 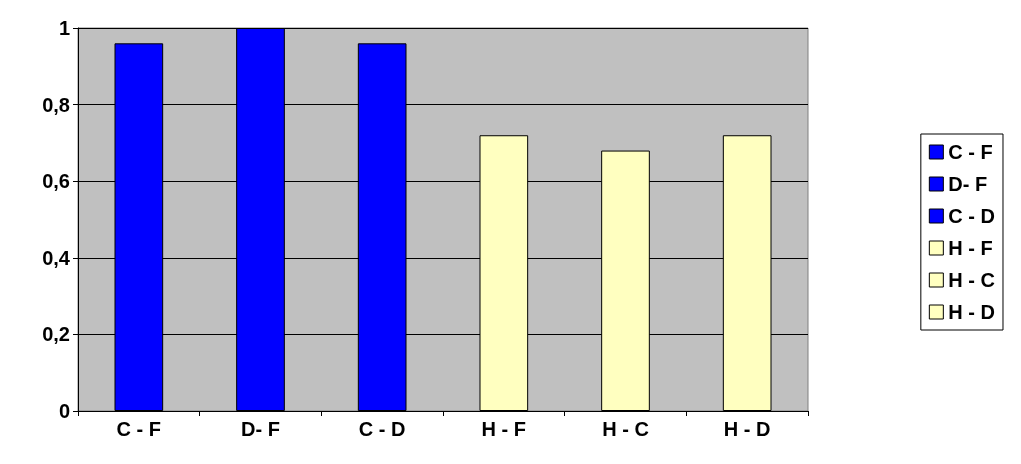 What do you see at coordinates (139, 429) in the screenshot?
I see `x-tick-label: C - F` at bounding box center [139, 429].